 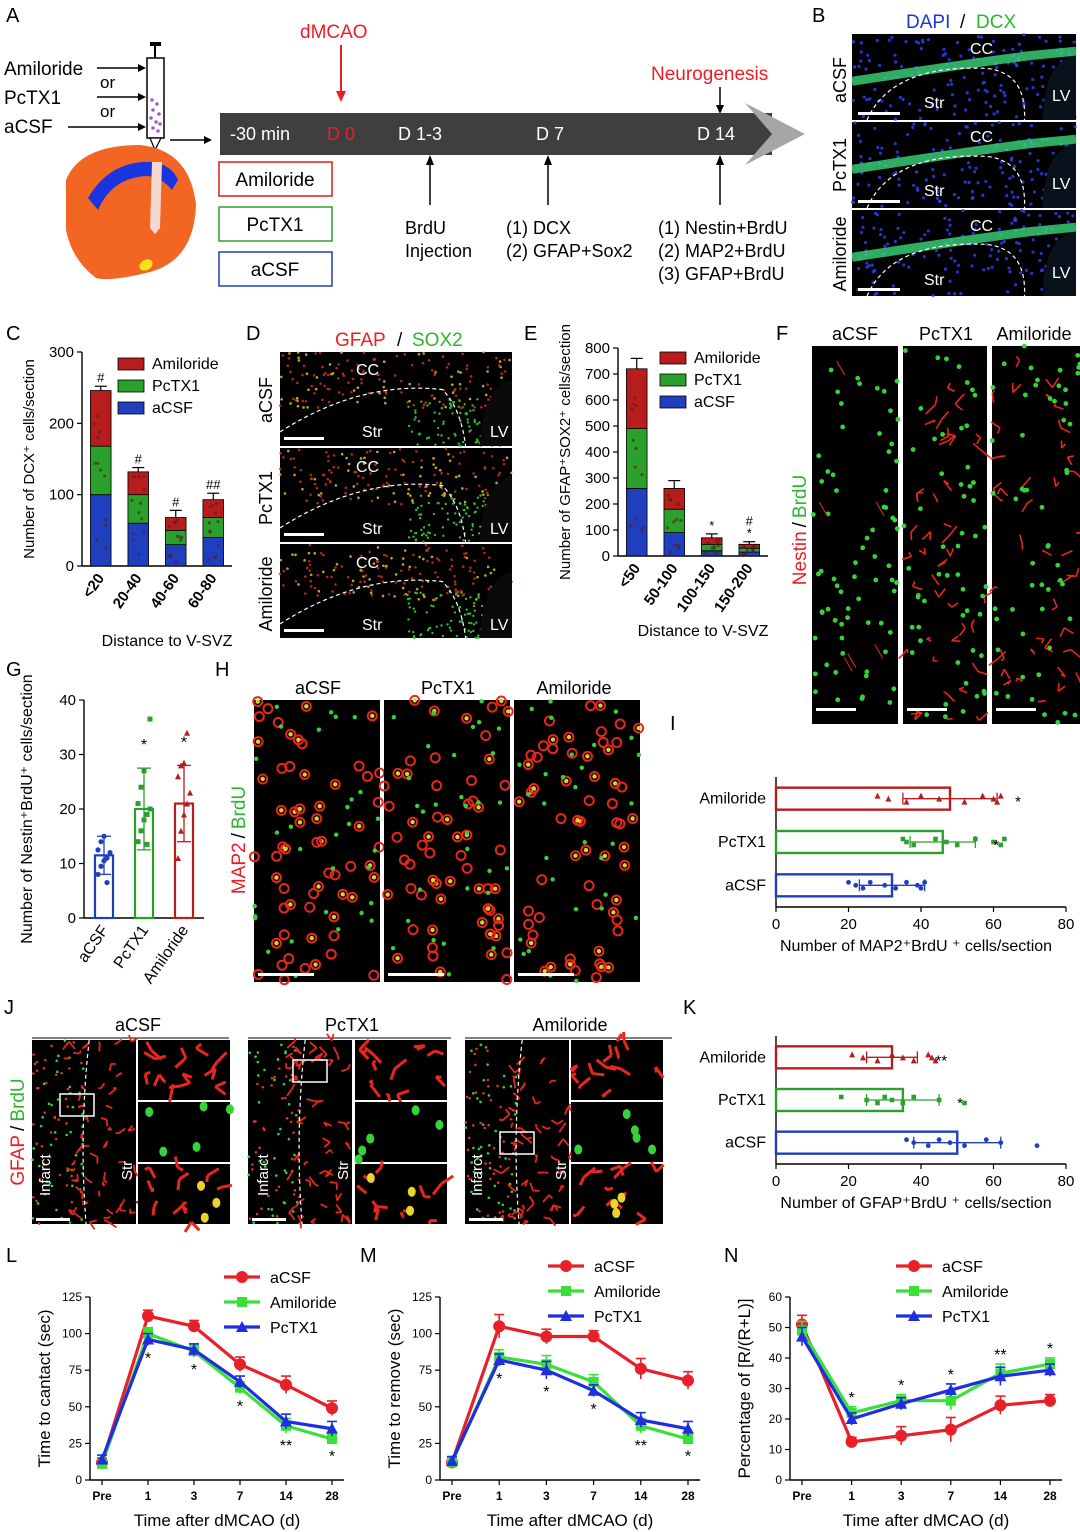 What do you see at coordinates (495, 605) in the screenshot?
I see `ventricle-region` at bounding box center [495, 605].